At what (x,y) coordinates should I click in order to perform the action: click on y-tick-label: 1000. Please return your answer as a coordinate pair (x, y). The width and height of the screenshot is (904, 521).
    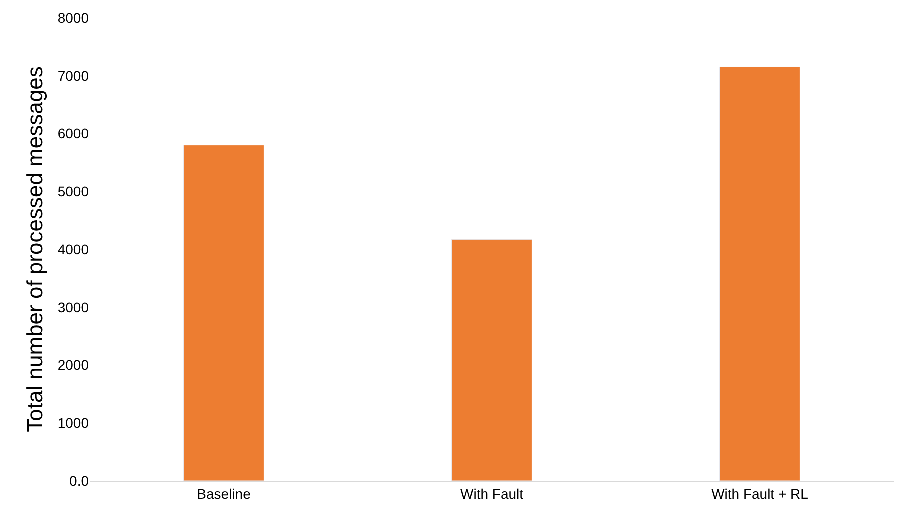
    Looking at the image, I should click on (74, 423).